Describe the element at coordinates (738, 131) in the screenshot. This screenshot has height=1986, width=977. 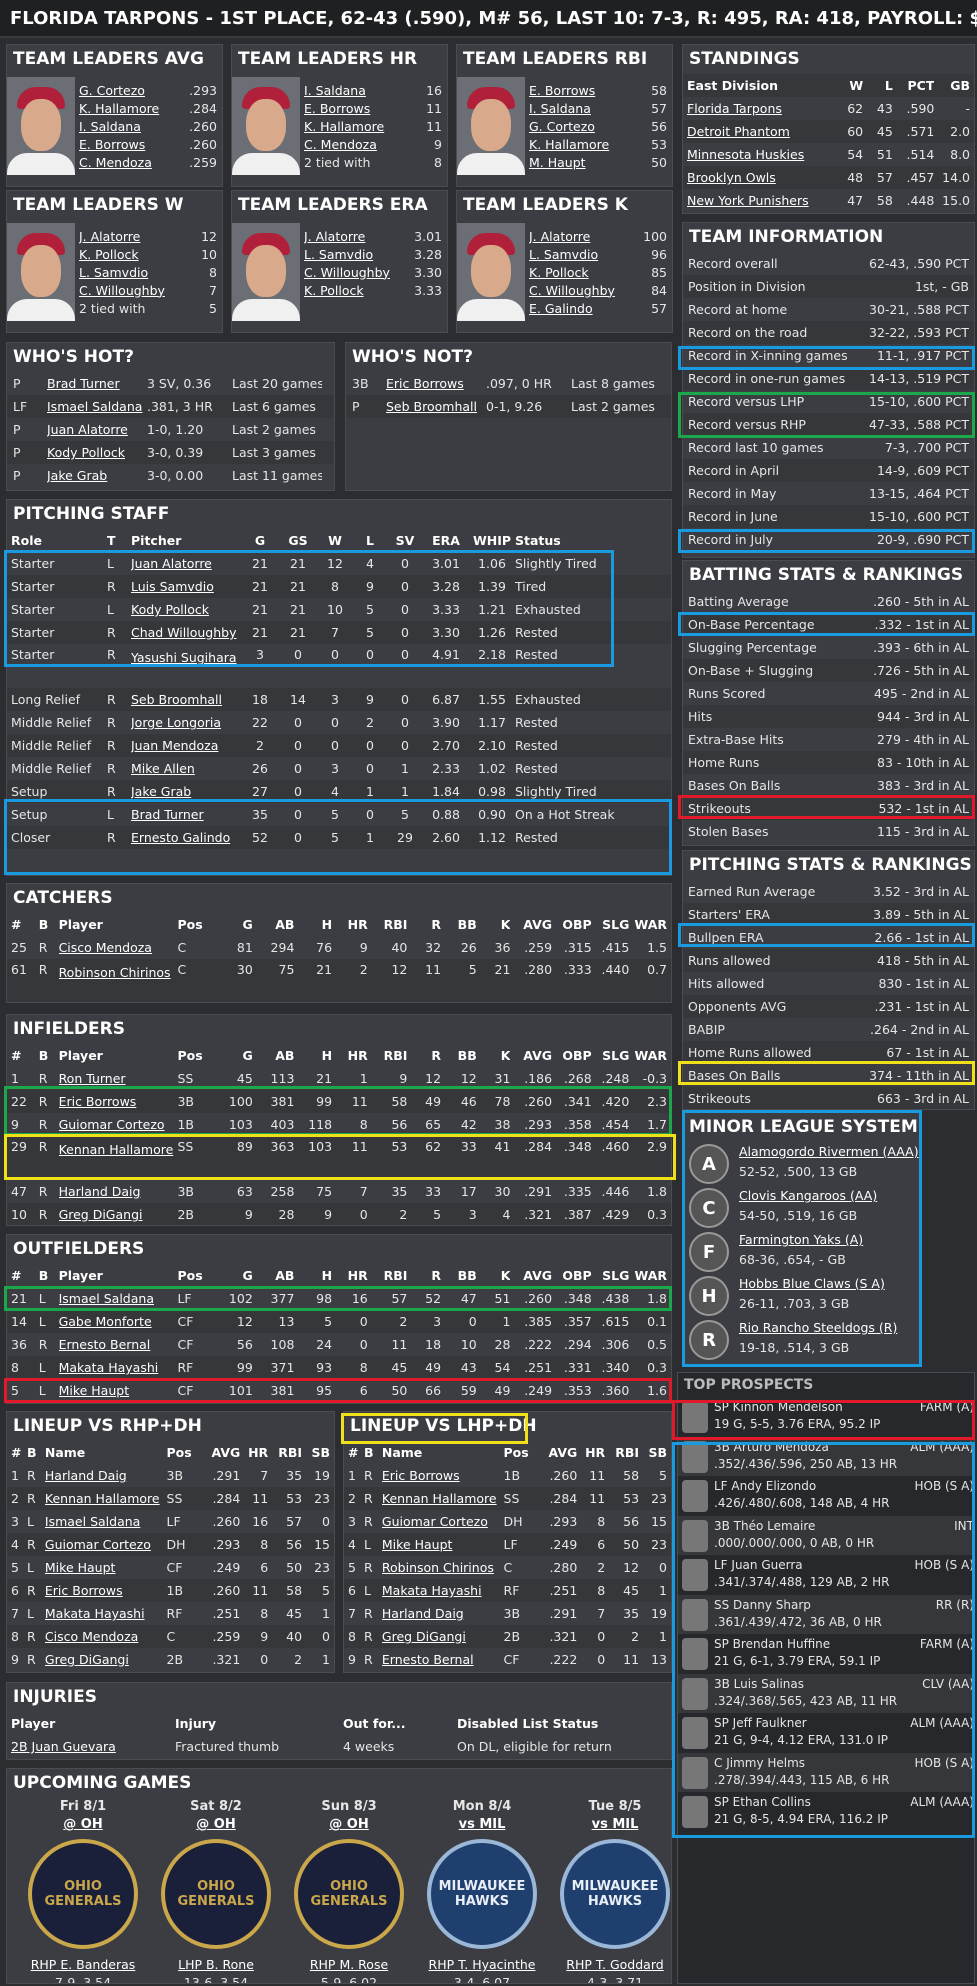
I see `team-link: Detroit Phantom` at that location.